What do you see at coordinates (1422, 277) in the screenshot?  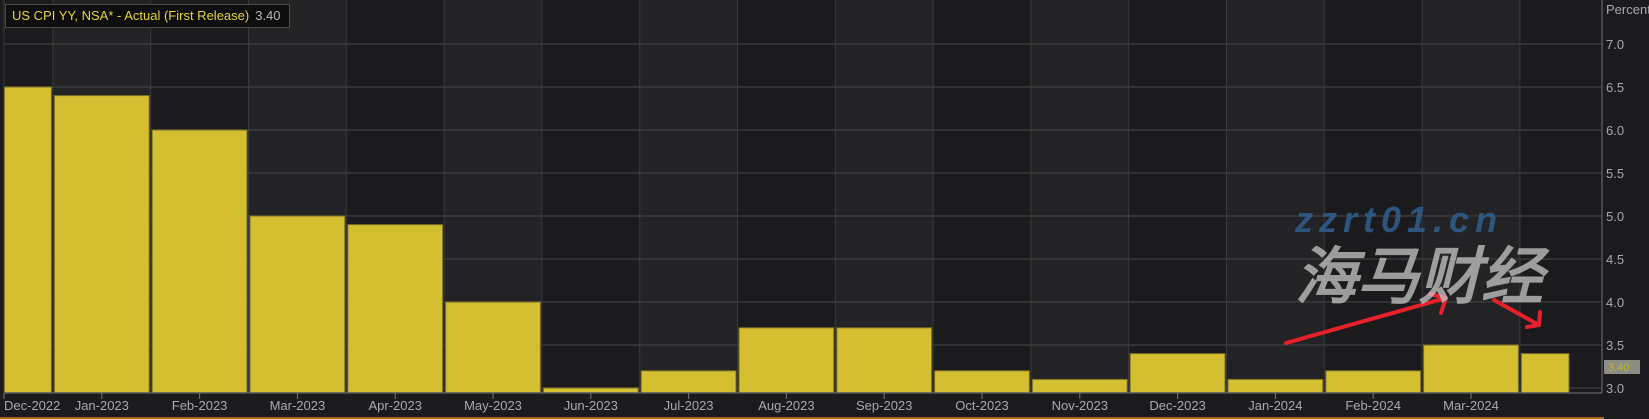 I see `watermark-logo: 海马财经` at bounding box center [1422, 277].